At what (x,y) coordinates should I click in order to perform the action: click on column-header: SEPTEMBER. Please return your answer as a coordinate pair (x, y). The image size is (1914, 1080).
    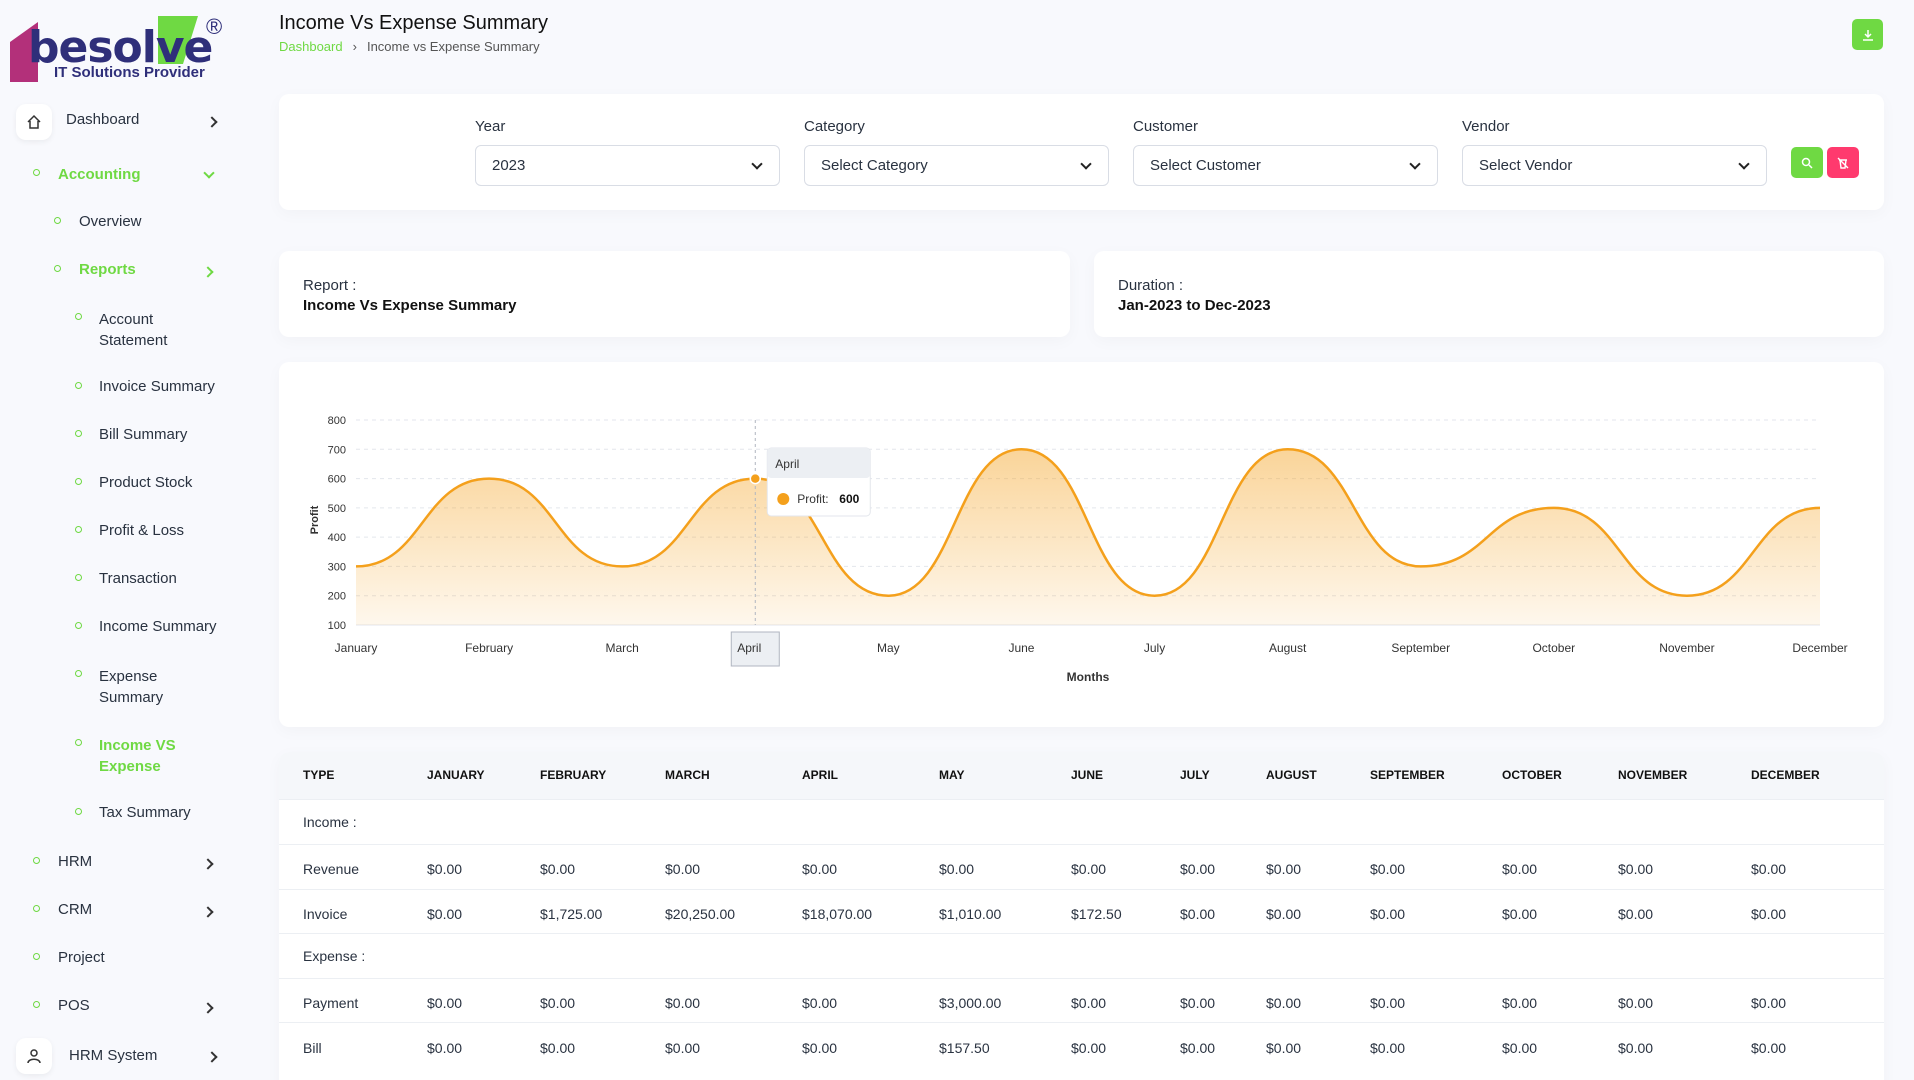
    Looking at the image, I should click on (1407, 775).